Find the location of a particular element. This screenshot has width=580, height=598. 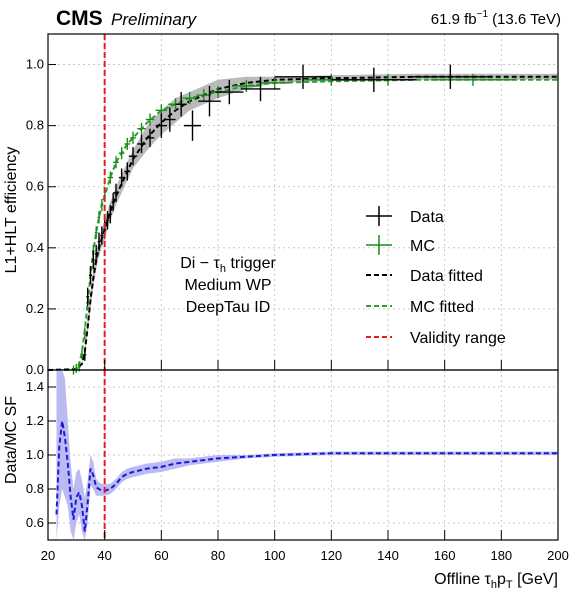

legend-mc-fit-label: MC fitted is located at coordinates (442, 307).